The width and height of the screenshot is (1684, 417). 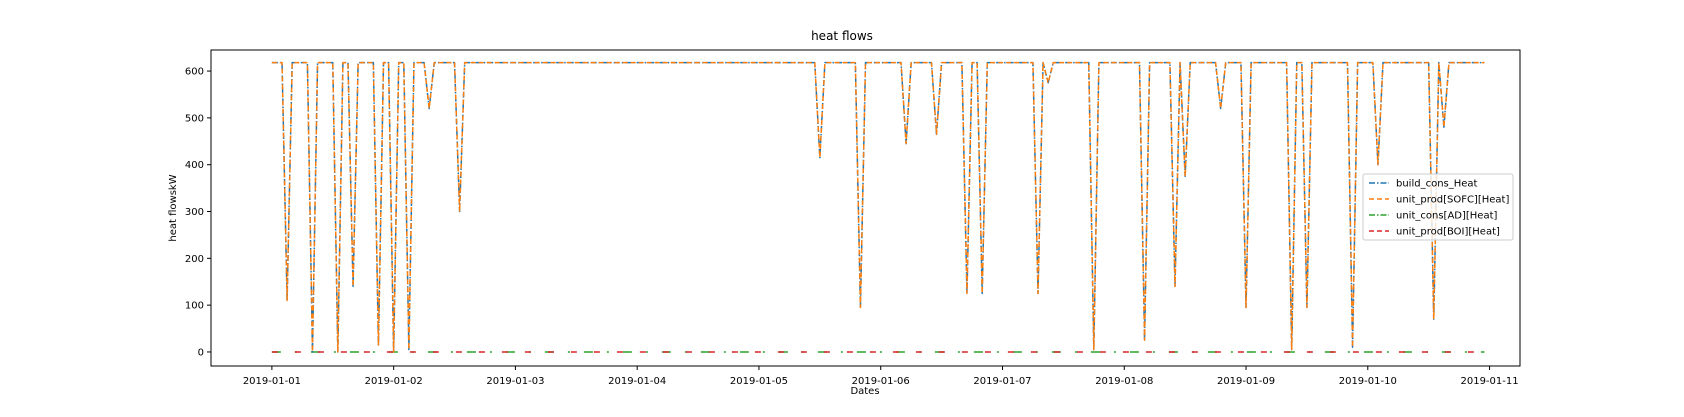 I want to click on x-tick-label: 2019-01-07, so click(x=1002, y=381).